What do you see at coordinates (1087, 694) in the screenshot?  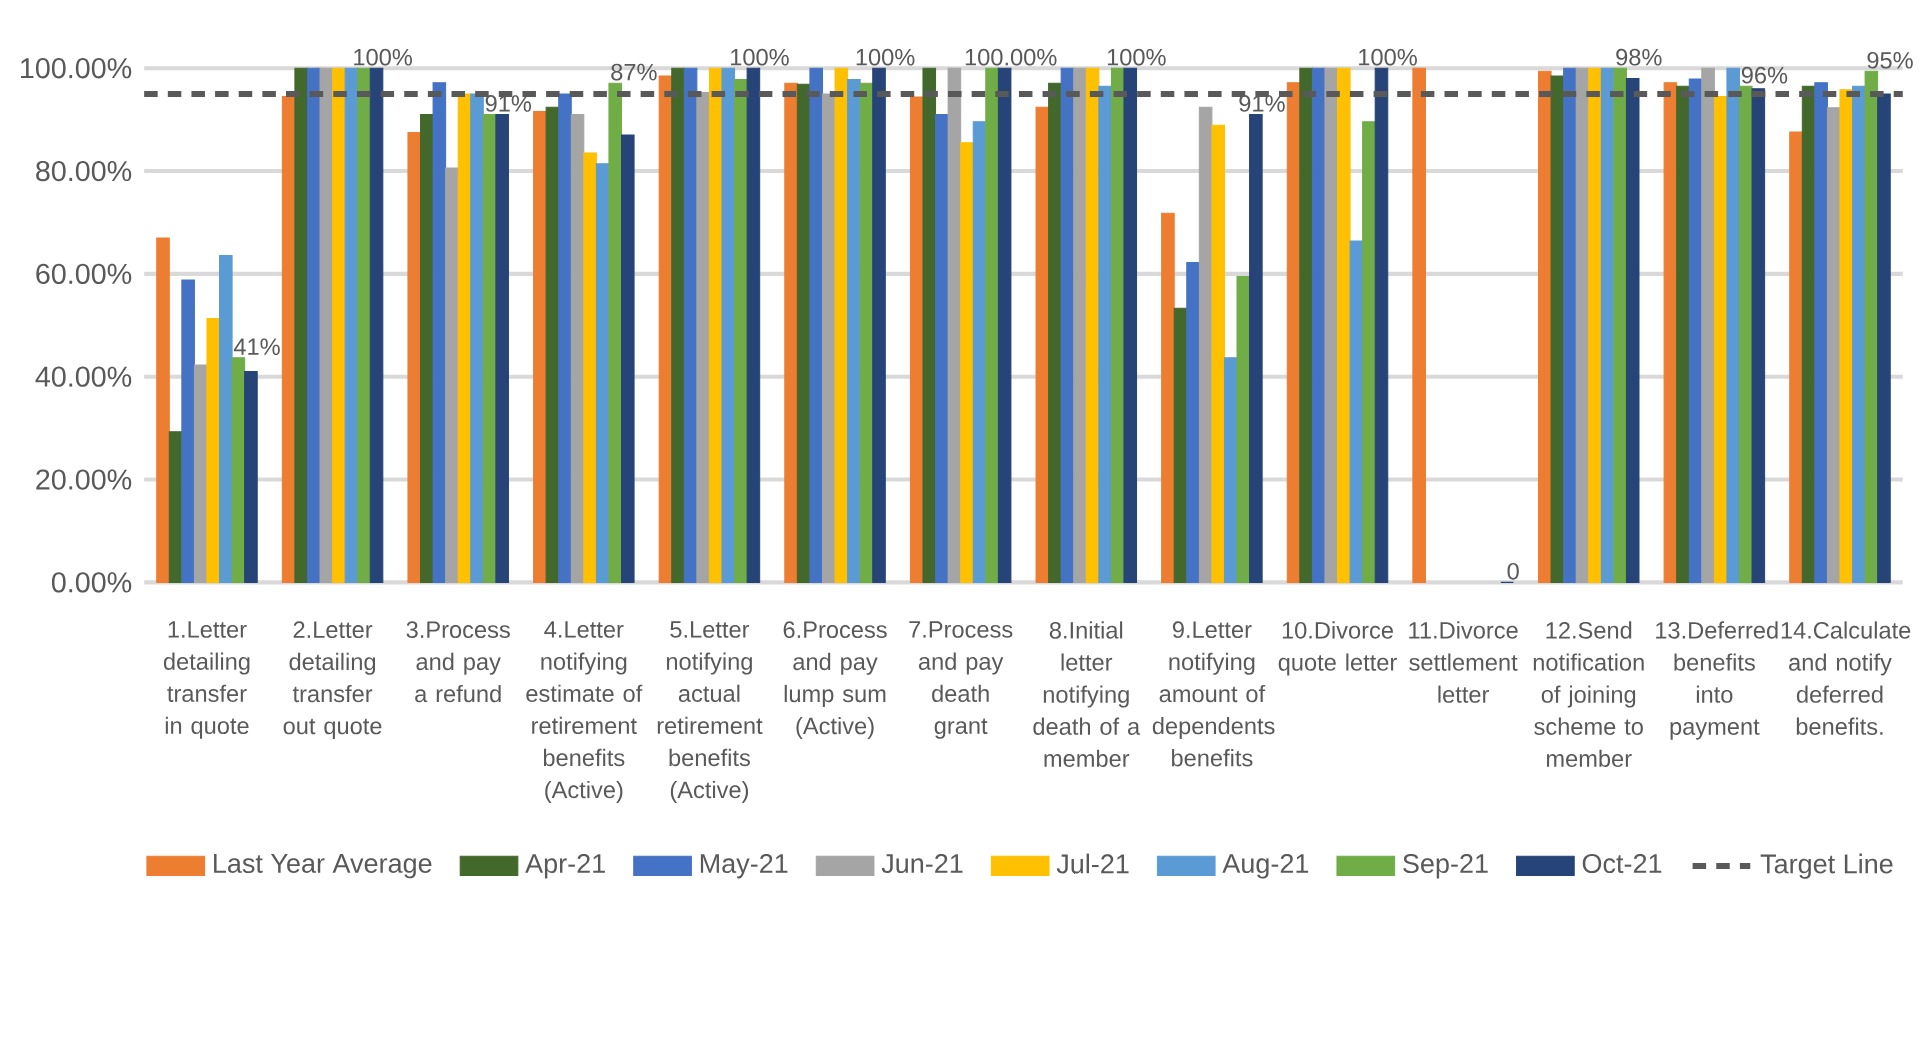 I see `x-tick-label: 8.Initial letter notifying death of a member` at bounding box center [1087, 694].